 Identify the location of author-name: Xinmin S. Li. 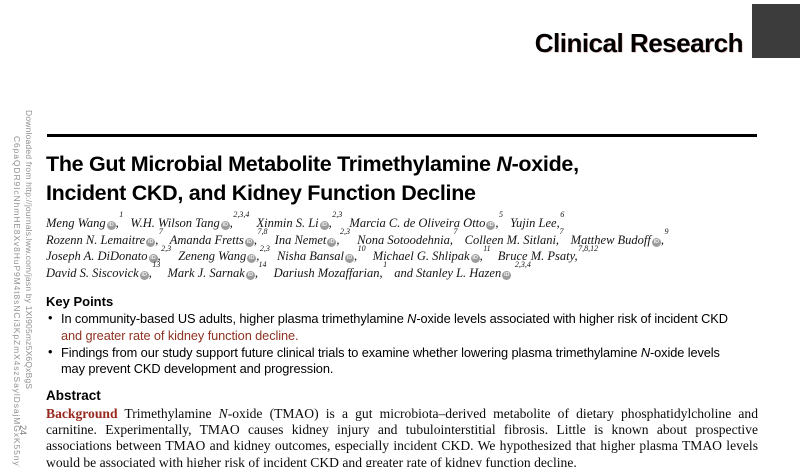
(287, 223).